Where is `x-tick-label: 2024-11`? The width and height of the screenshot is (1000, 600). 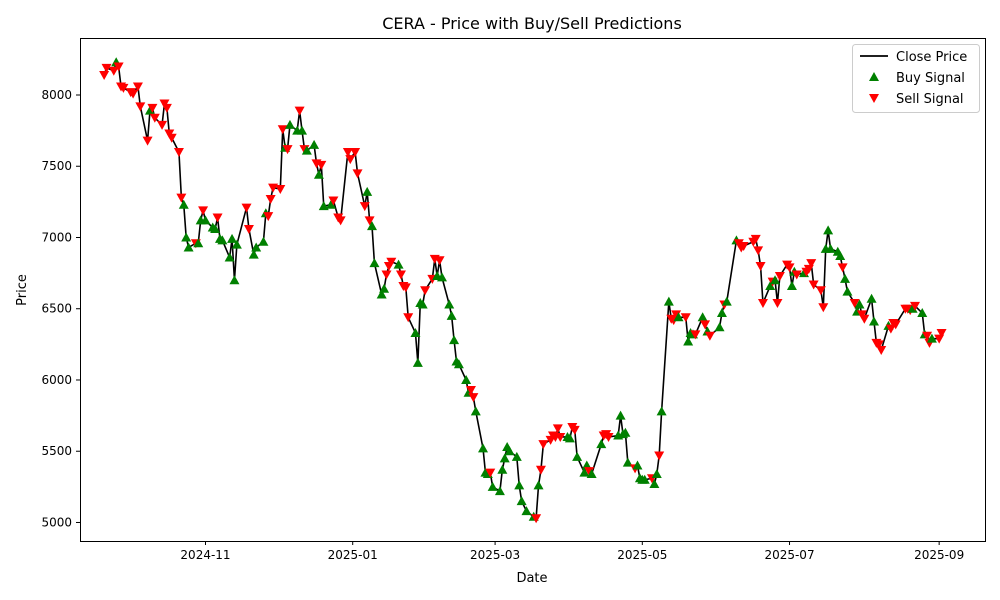
x-tick-label: 2024-11 is located at coordinates (205, 555).